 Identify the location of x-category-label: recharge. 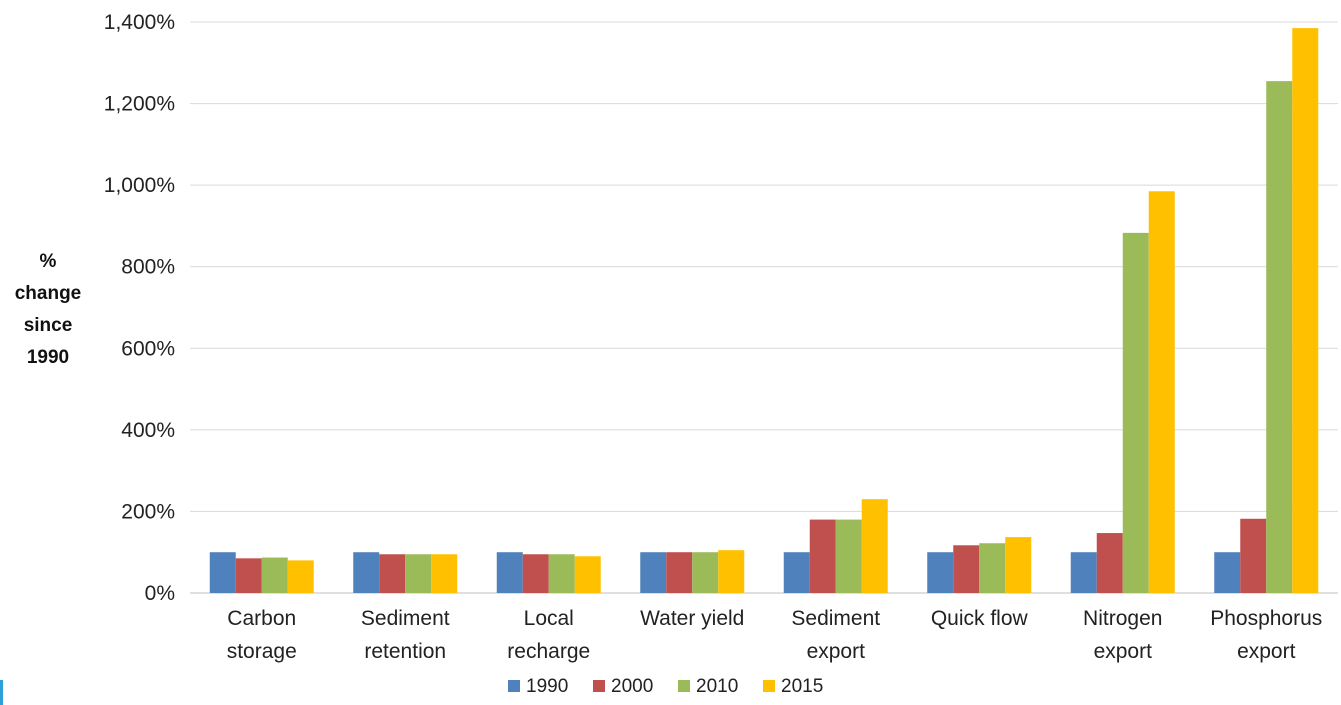
(548, 651).